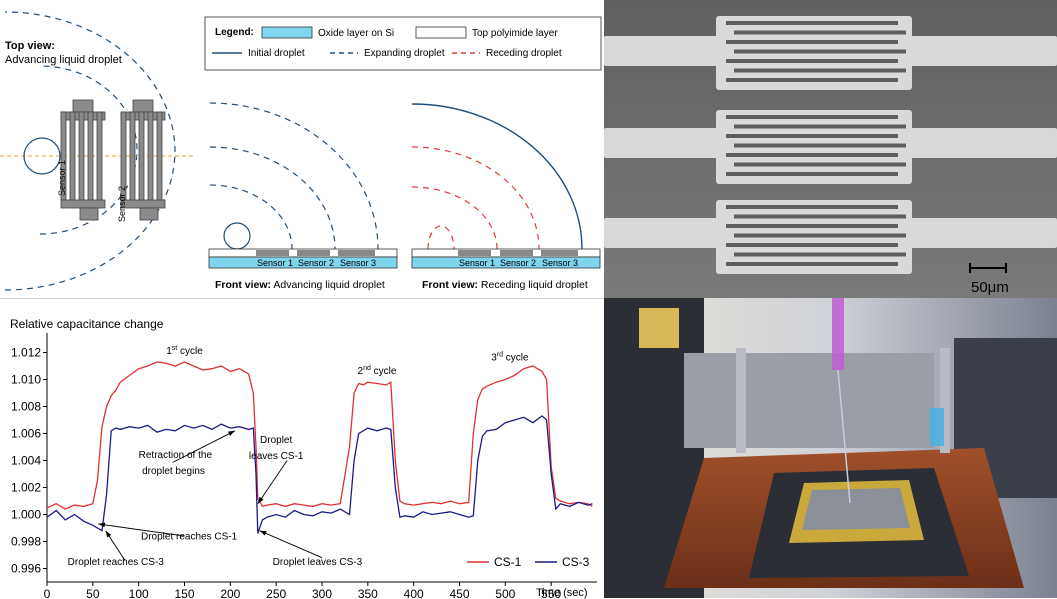 Image resolution: width=1057 pixels, height=599 pixels. I want to click on legend-label-CS-3: CS-3, so click(576, 562).